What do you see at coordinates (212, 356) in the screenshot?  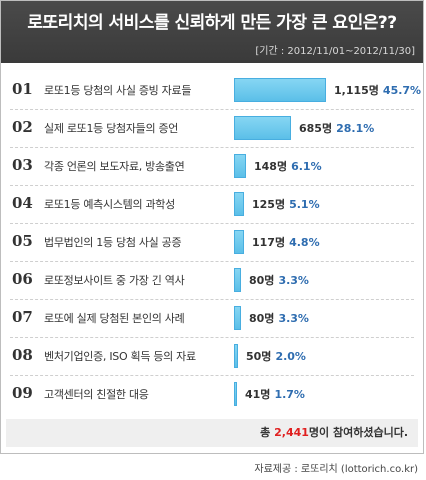 I see `bar-row: 08 벤처기업인증, ISO 획득 등의 자료 50명 2.0%` at bounding box center [212, 356].